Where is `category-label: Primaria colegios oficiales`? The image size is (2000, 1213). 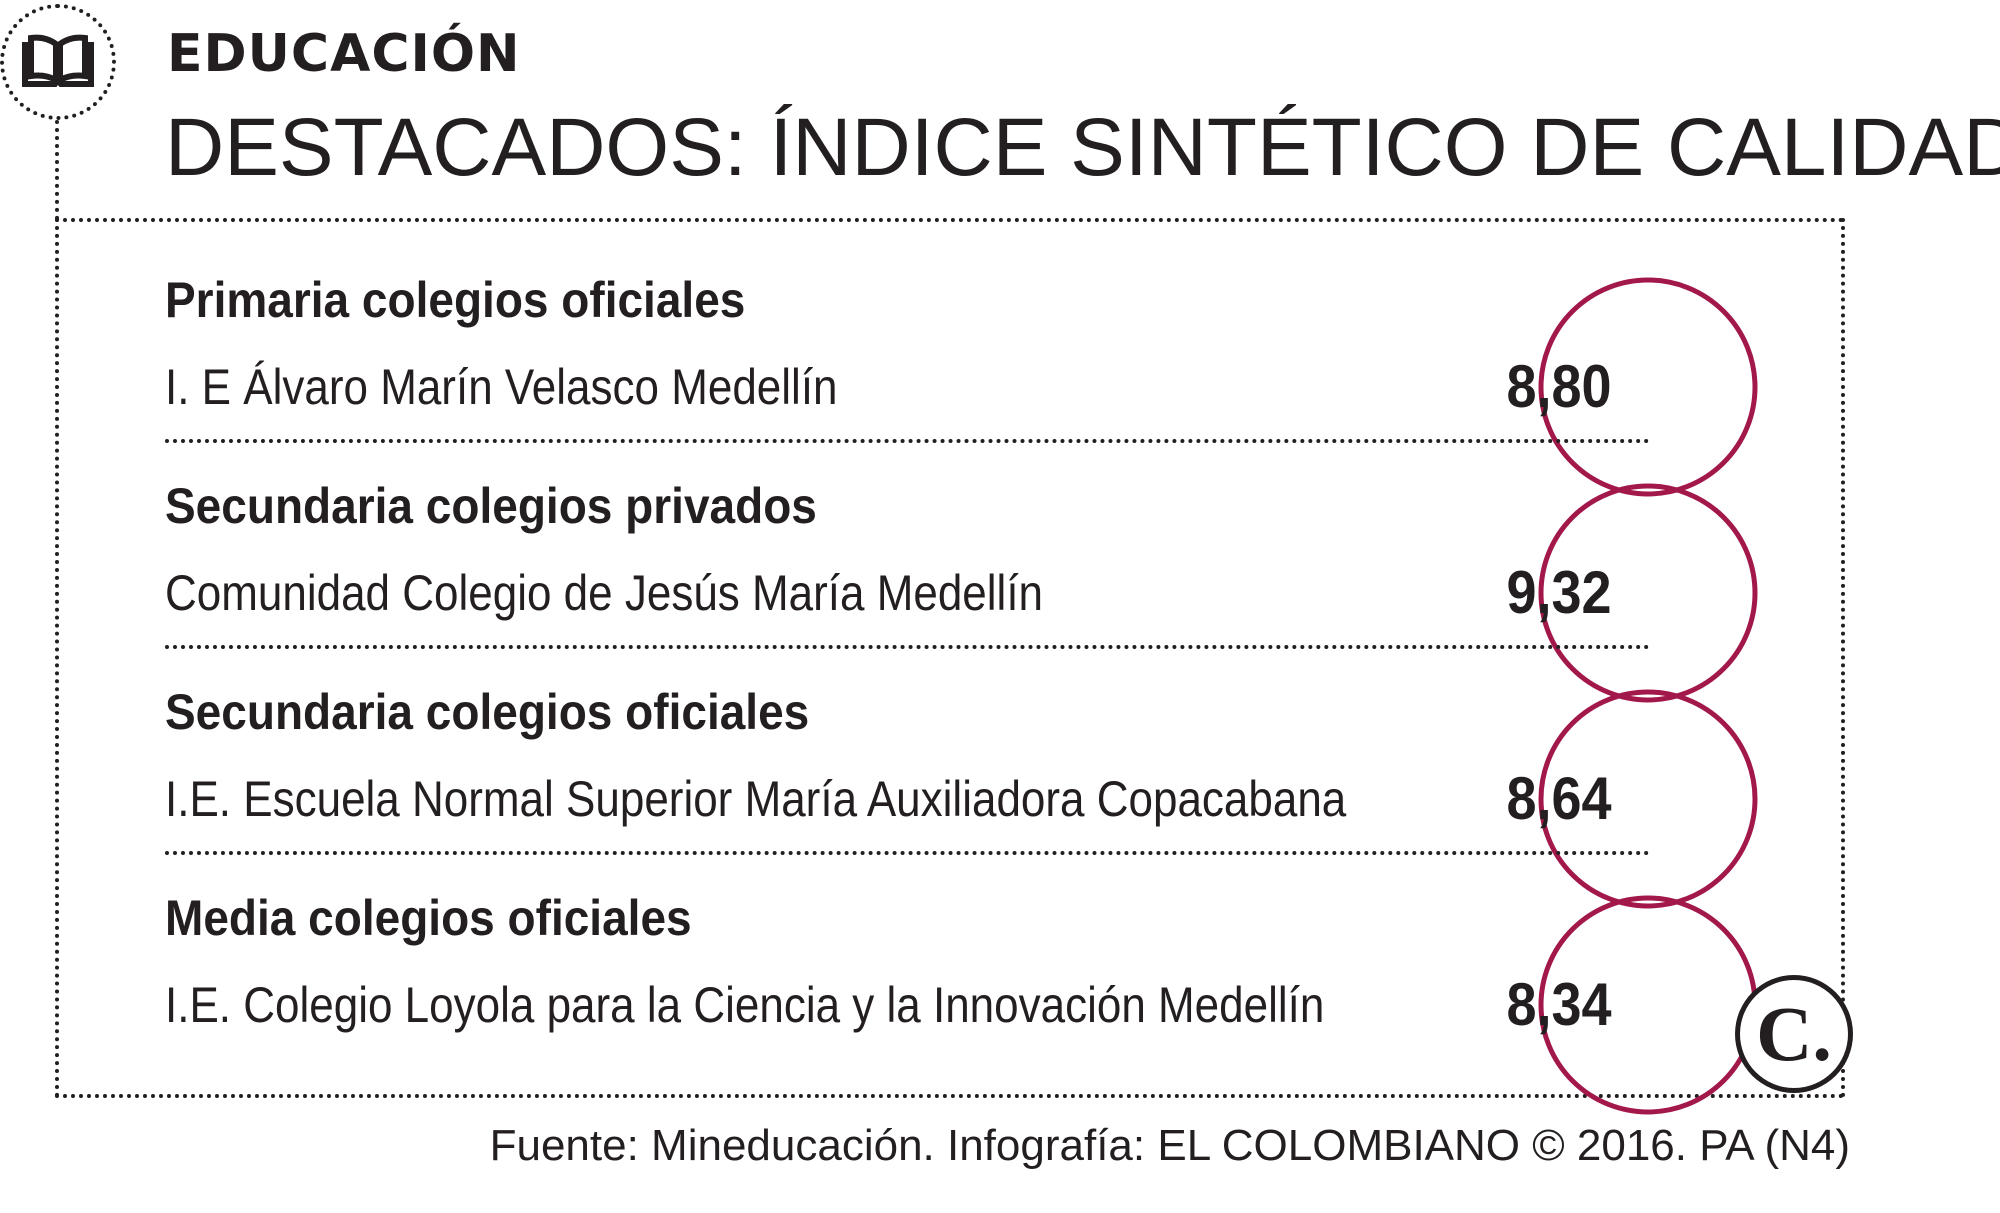
category-label: Primaria colegios oficiales is located at coordinates (455, 300).